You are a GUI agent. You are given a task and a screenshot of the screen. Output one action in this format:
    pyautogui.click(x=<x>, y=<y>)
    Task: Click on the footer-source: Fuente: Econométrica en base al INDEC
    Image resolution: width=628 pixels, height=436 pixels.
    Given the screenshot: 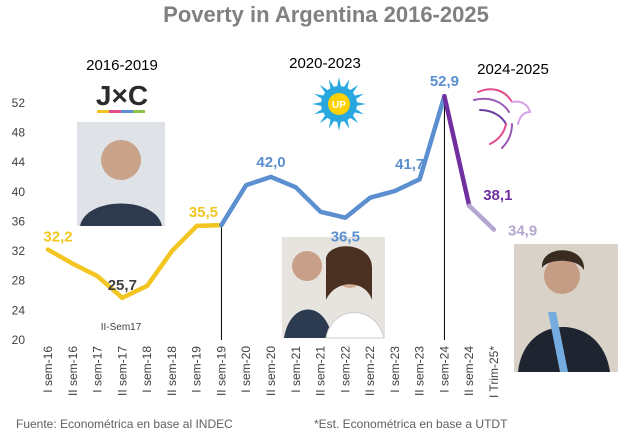 What is the action you would take?
    pyautogui.click(x=124, y=424)
    